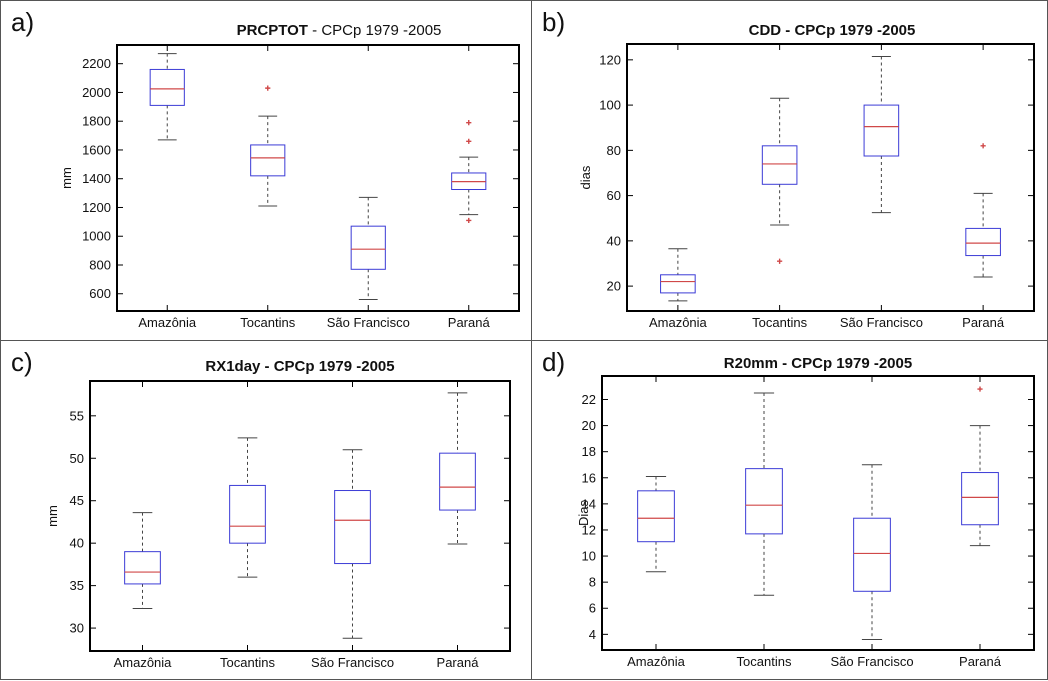 This screenshot has width=1048, height=681. I want to click on y-tick-label: 1600, so click(96, 149).